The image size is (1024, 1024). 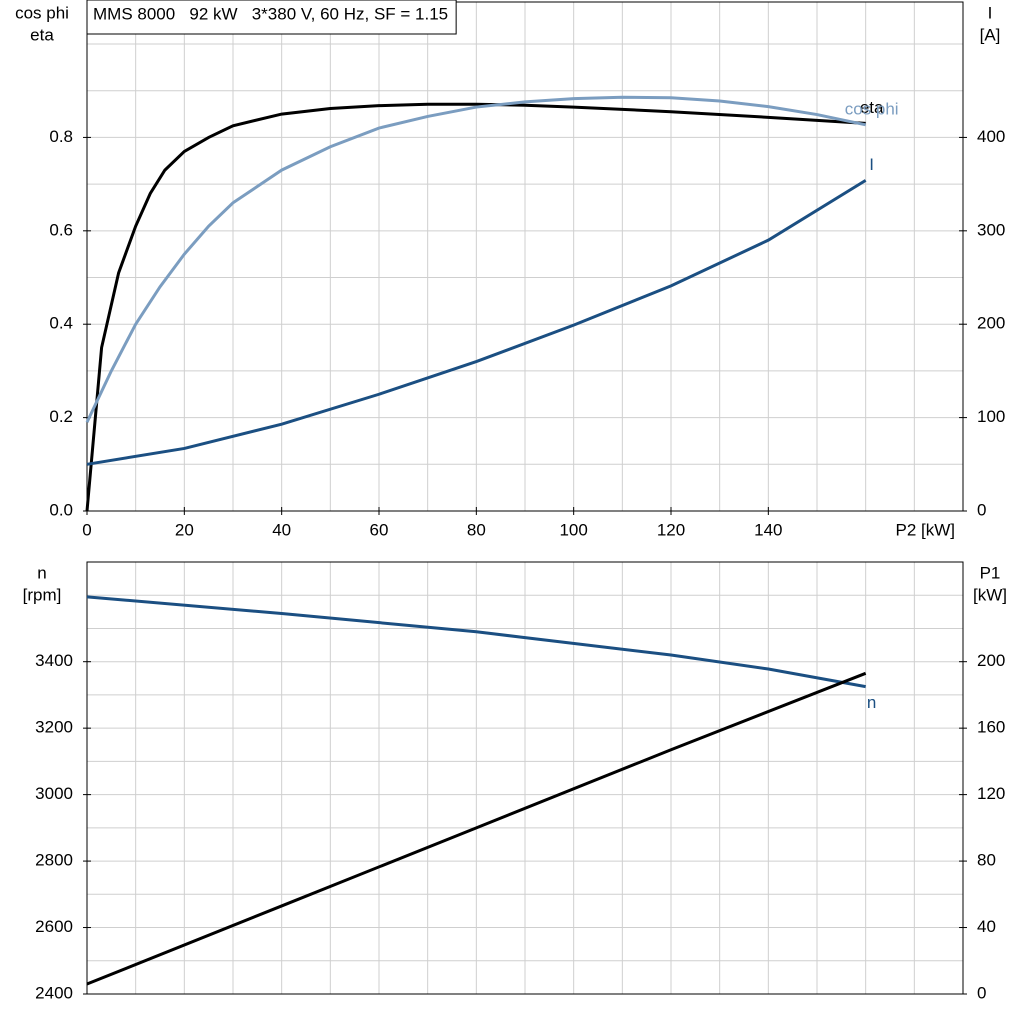 What do you see at coordinates (573, 529) in the screenshot?
I see `x-tick-label: 100` at bounding box center [573, 529].